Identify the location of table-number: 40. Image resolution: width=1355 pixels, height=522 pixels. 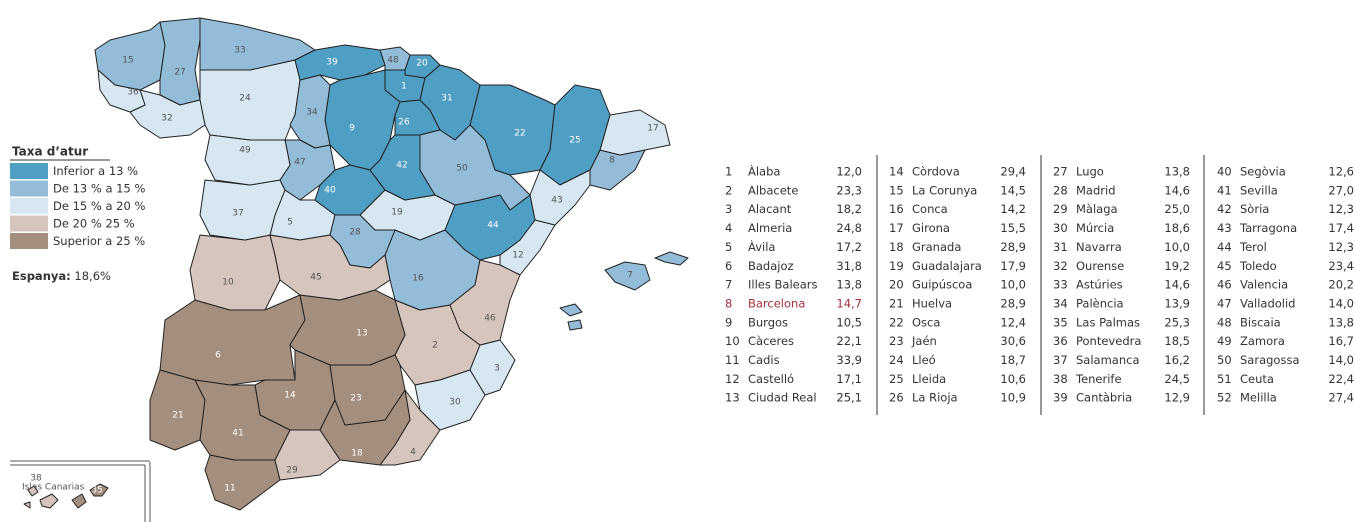
(1224, 172).